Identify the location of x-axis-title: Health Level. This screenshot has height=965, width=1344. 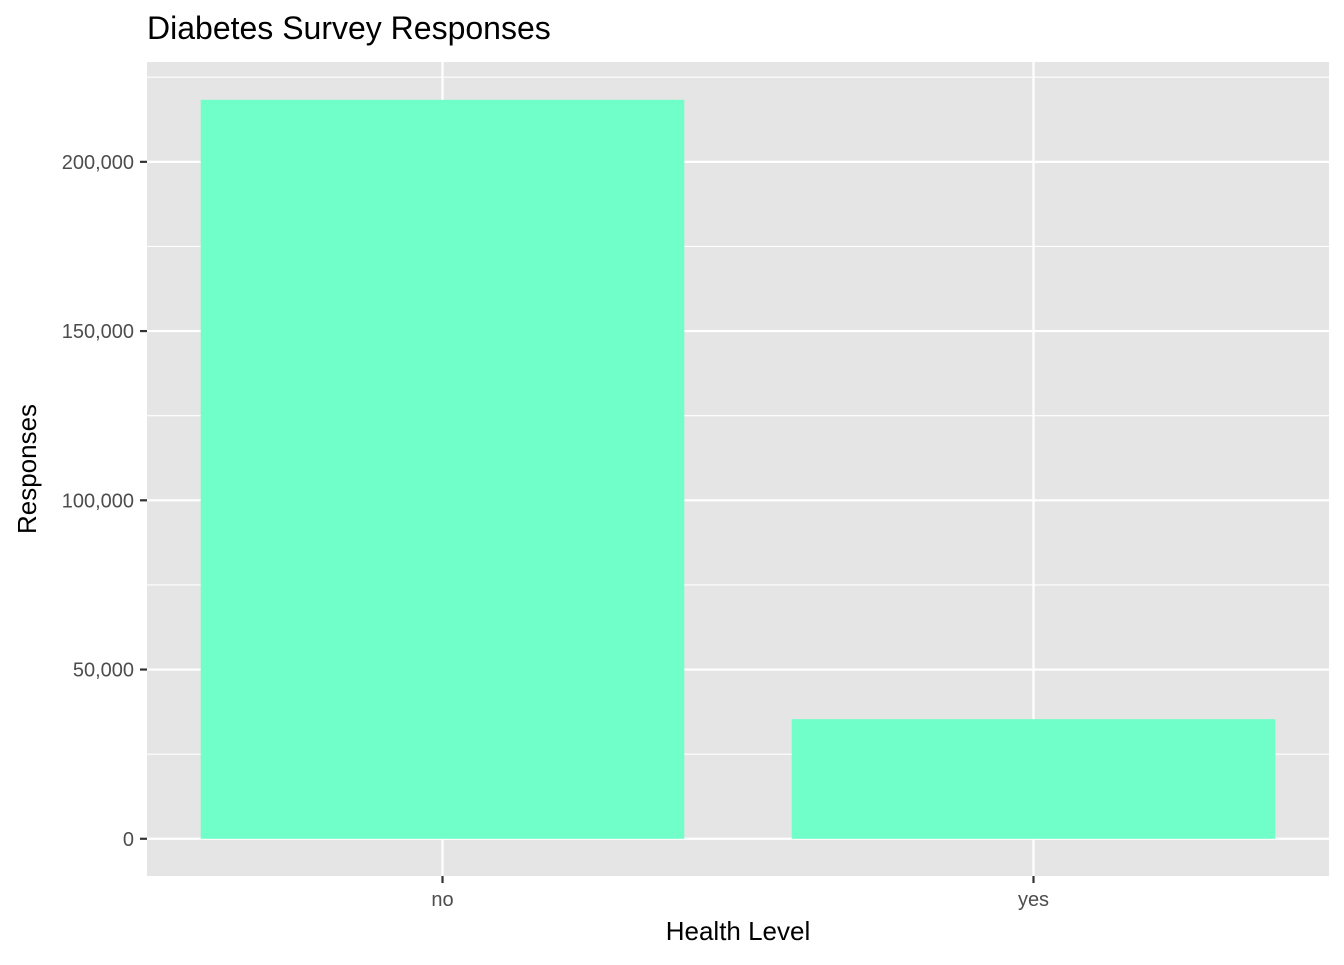
(738, 931).